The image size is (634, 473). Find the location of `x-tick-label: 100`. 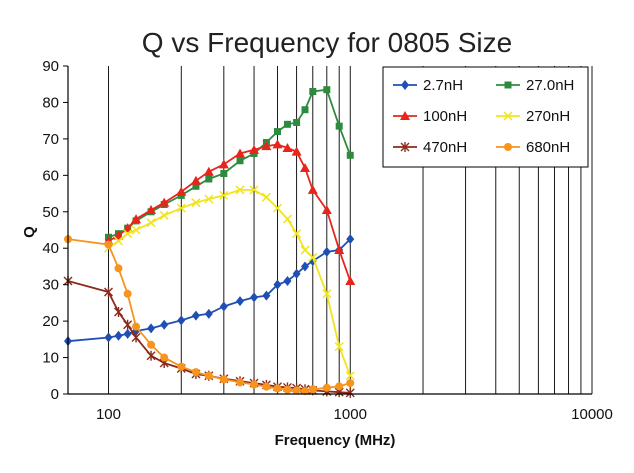

x-tick-label: 100 is located at coordinates (108, 414).